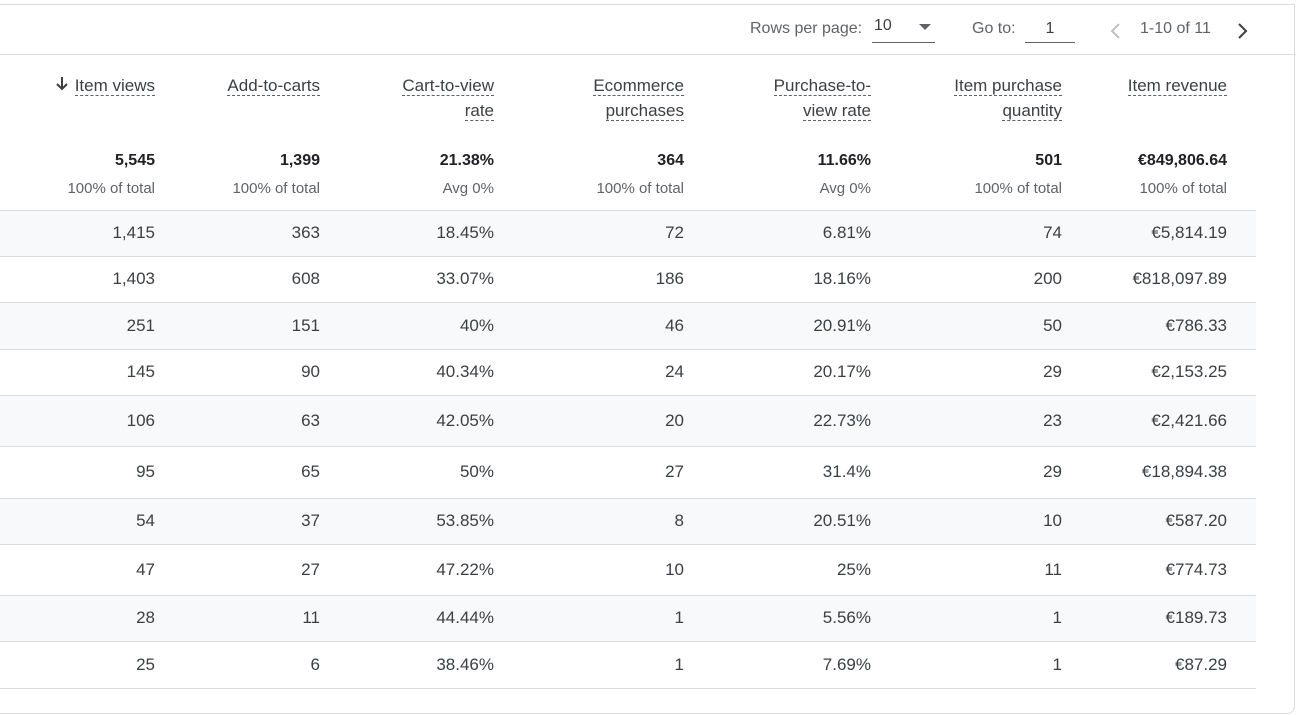 The width and height of the screenshot is (1310, 715). What do you see at coordinates (77, 103) in the screenshot?
I see `column-header-item-views: Item views` at bounding box center [77, 103].